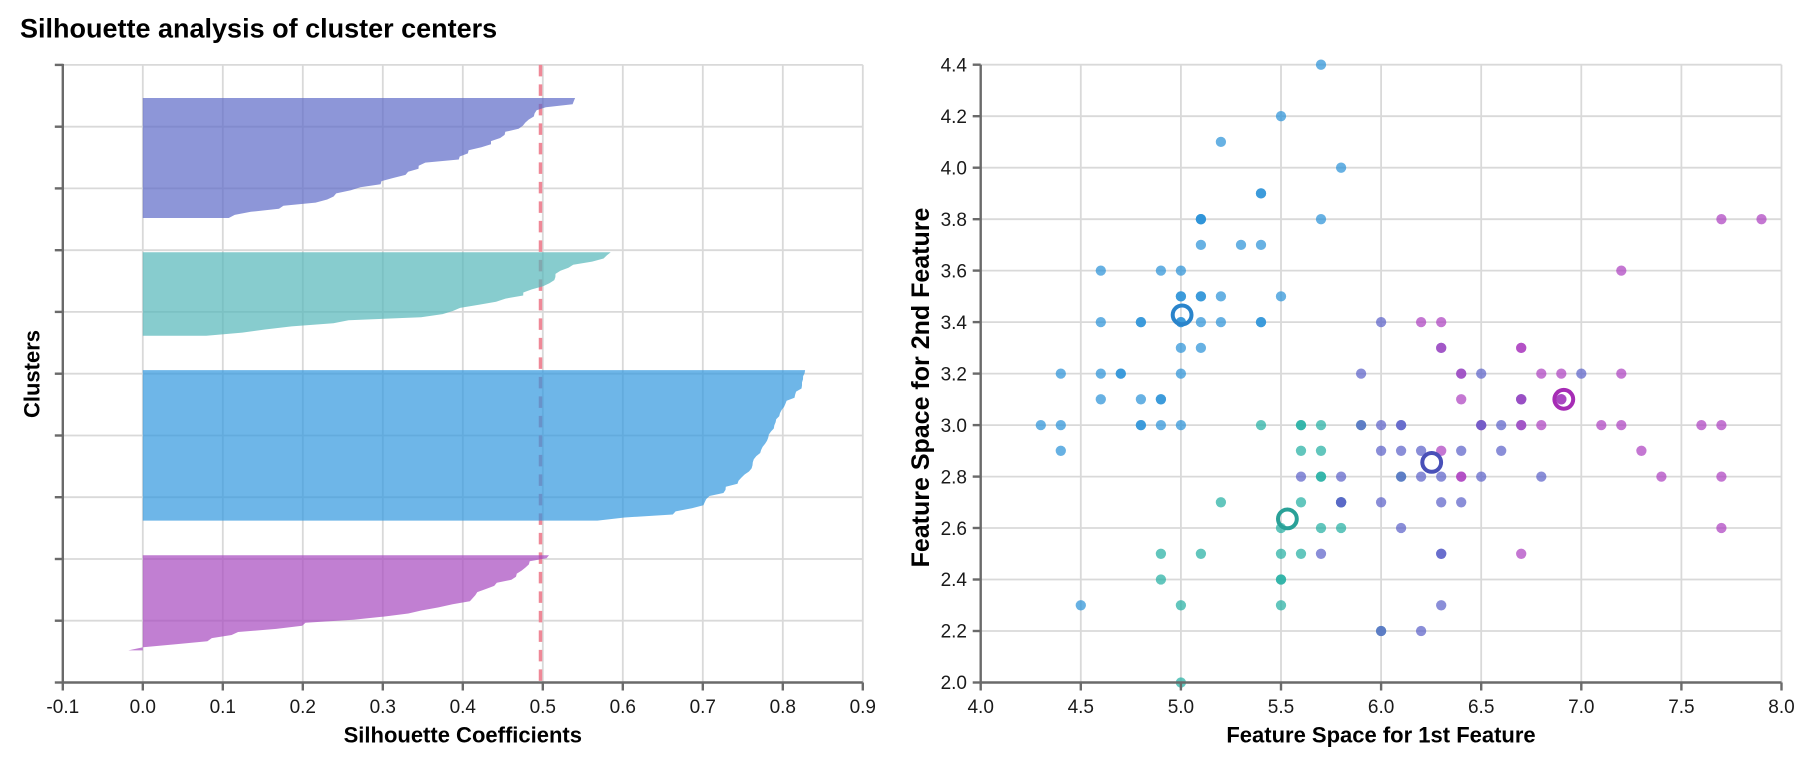  I want to click on svg-text: 0.0, so click(143, 707).